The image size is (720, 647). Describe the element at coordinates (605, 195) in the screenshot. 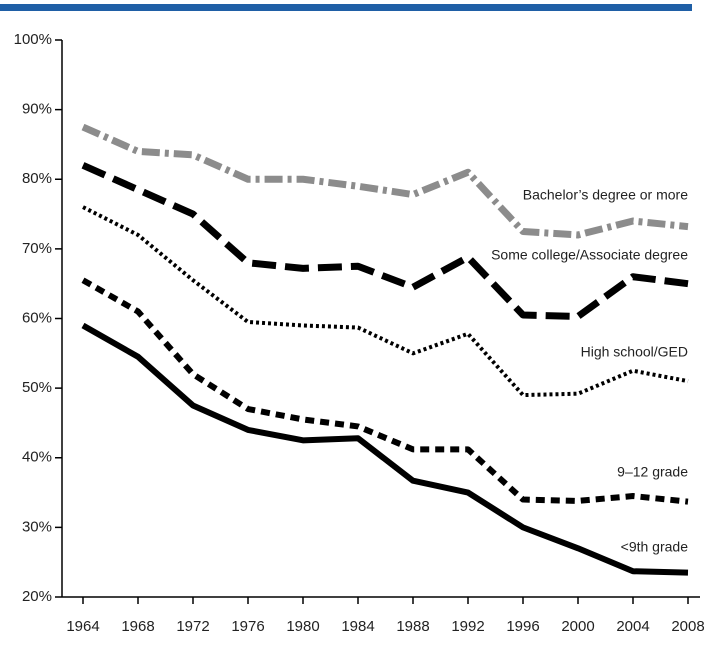

I see `series-label: Bachelor’s degree or more` at that location.